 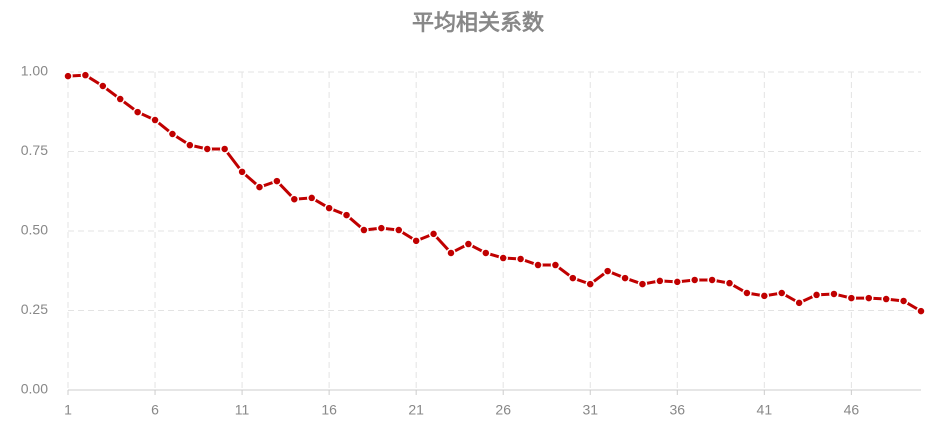 I want to click on x-tick-label: 41, so click(x=765, y=410).